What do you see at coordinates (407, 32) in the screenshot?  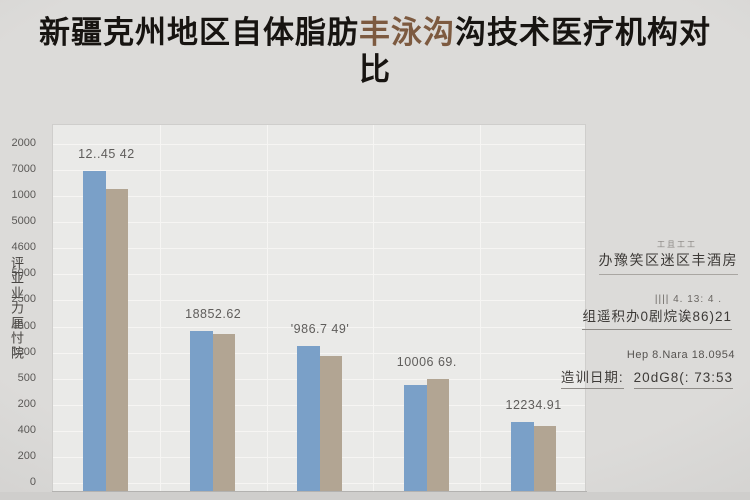 I see `title-highlight: 丰泳沟` at bounding box center [407, 32].